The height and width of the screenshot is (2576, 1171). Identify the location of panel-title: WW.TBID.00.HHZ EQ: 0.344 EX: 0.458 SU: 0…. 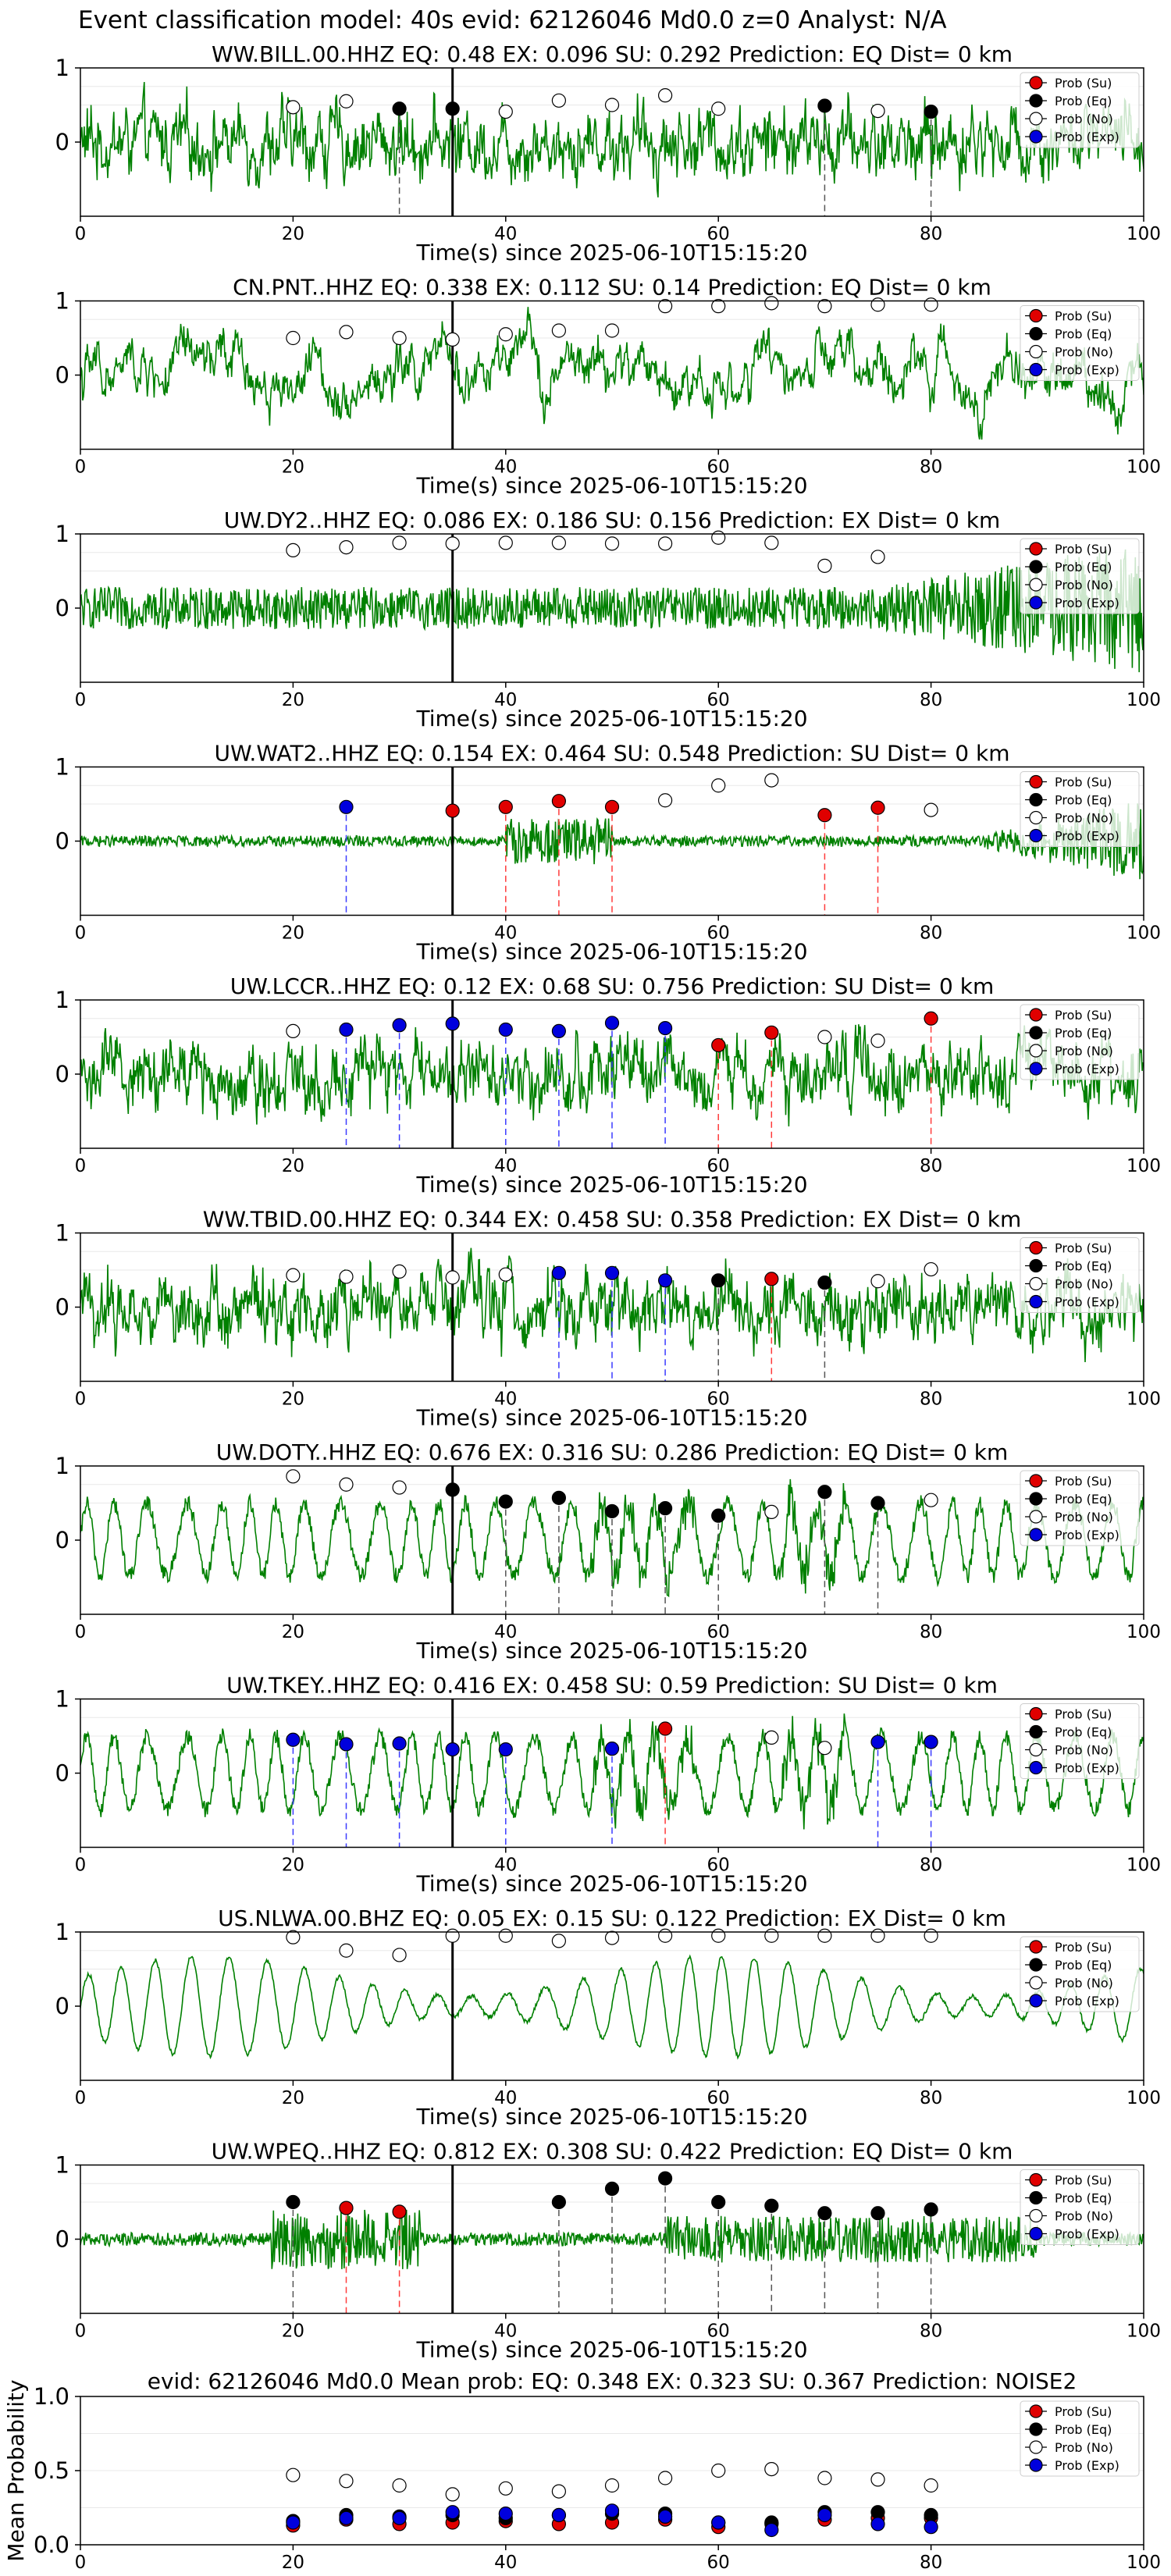
(612, 1220).